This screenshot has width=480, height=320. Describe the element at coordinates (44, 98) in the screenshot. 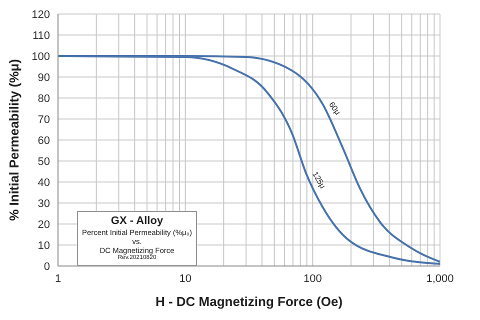

I see `y-tick-label: 80` at that location.